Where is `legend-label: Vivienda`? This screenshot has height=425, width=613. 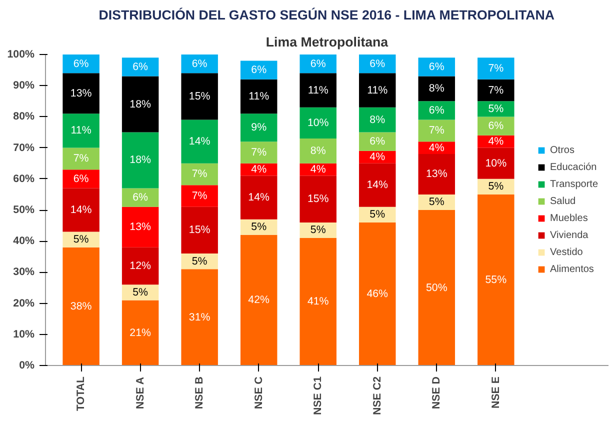 legend-label: Vivienda is located at coordinates (569, 235).